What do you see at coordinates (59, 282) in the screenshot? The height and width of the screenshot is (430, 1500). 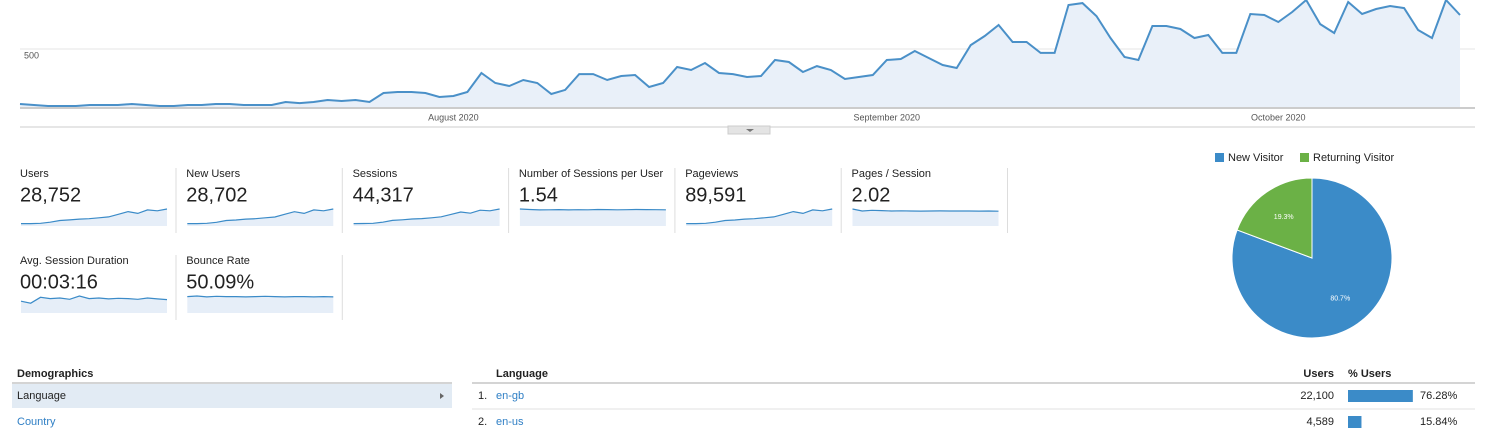 I see `metric-value: 00:03:16` at bounding box center [59, 282].